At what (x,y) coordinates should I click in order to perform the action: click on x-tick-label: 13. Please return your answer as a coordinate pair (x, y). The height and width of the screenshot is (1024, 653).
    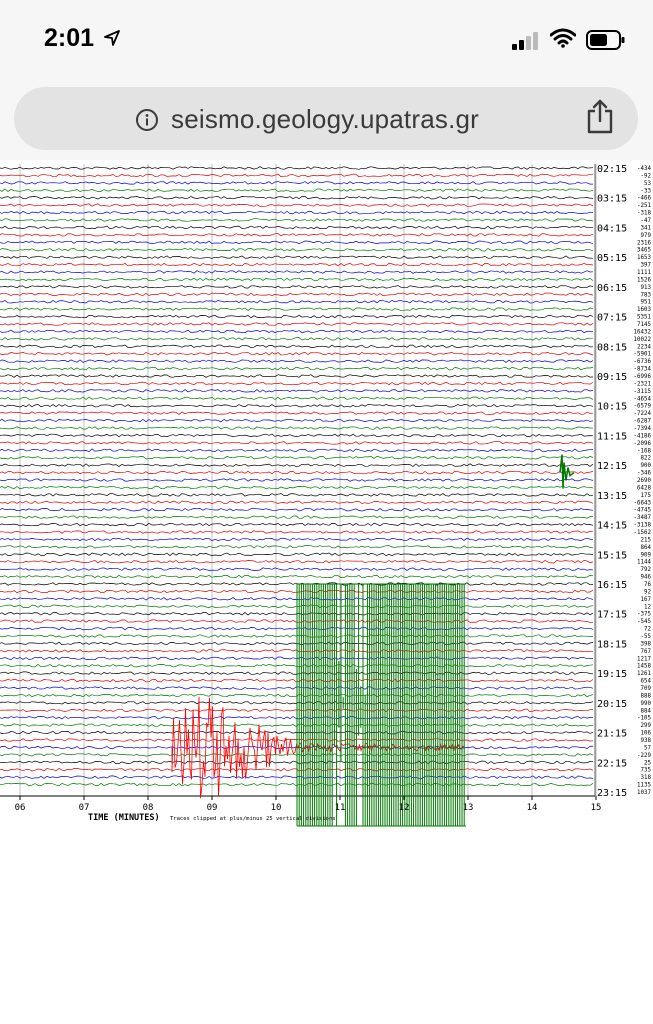
    Looking at the image, I should click on (468, 808).